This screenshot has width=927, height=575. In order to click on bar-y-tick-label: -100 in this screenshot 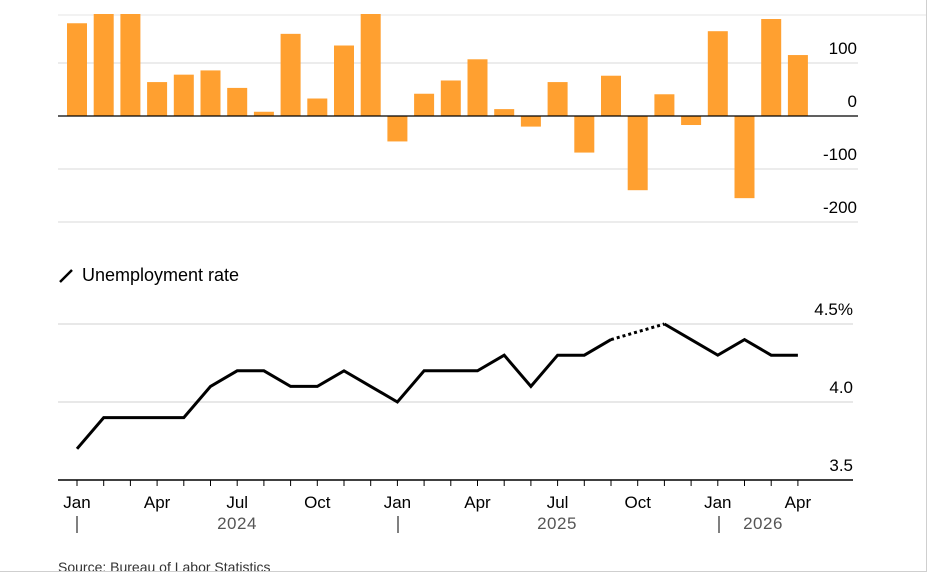, I will do `click(840, 154)`.